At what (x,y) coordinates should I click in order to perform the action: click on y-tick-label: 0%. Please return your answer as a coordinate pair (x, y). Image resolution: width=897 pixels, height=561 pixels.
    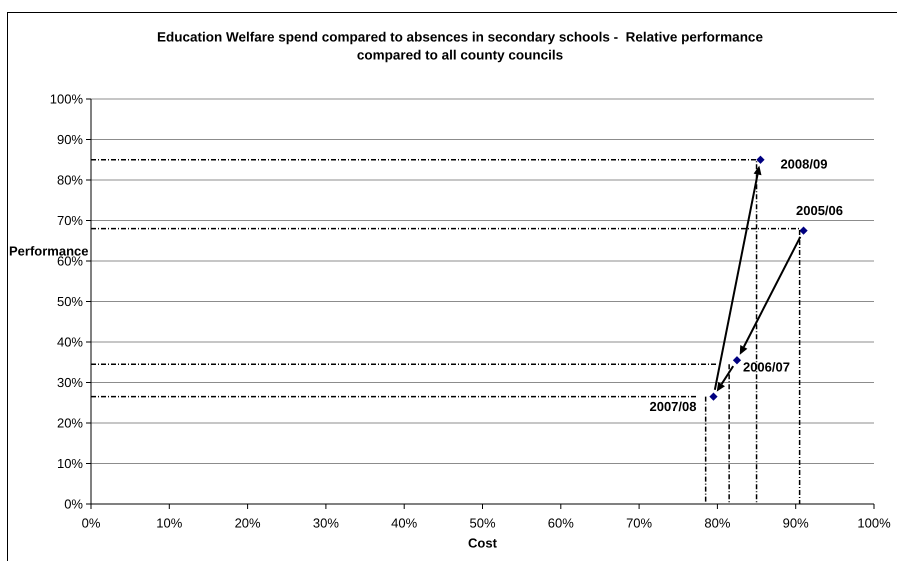
    Looking at the image, I should click on (74, 504).